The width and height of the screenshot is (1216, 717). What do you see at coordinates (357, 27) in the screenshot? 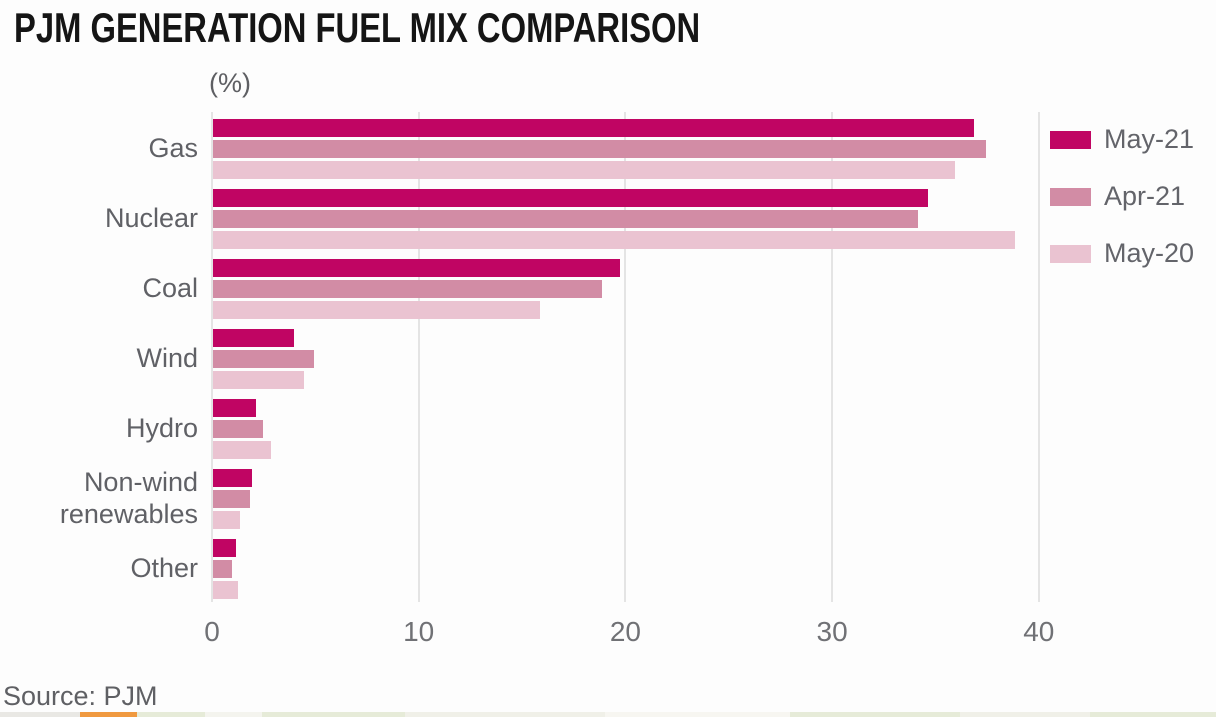
I see `chart-title: PJM GENERATION FUEL MIX COMPARISON` at bounding box center [357, 27].